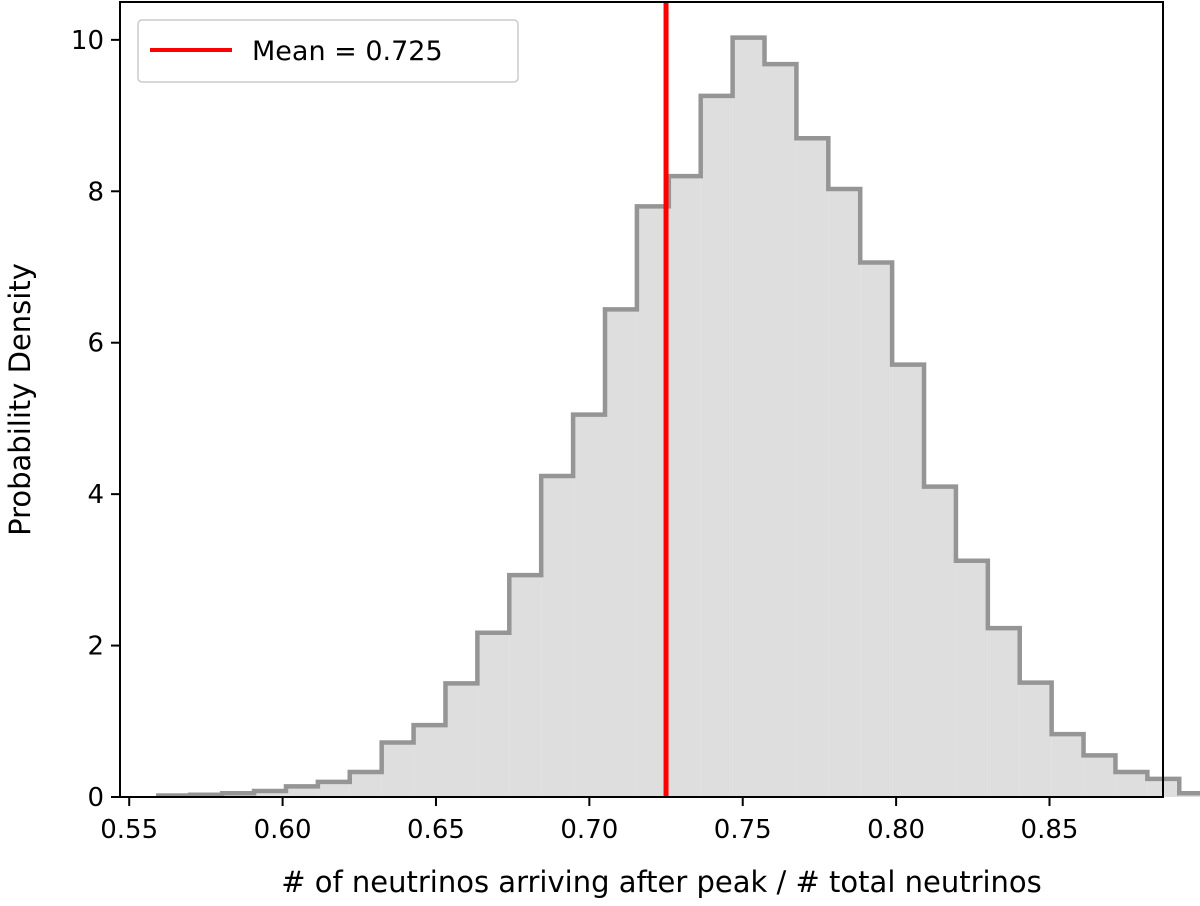 The width and height of the screenshot is (1200, 906). What do you see at coordinates (743, 830) in the screenshot?
I see `x-tick-label: 0.75` at bounding box center [743, 830].